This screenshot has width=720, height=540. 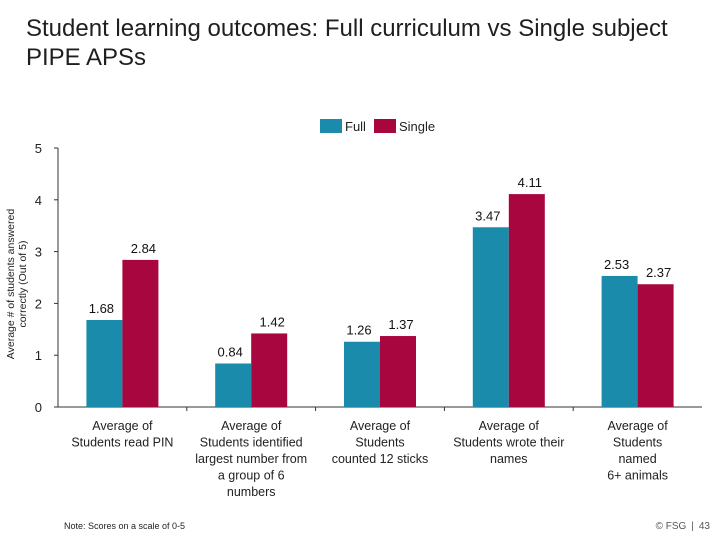 I want to click on x-tick-label-line: counted 12 sticks, so click(x=380, y=459).